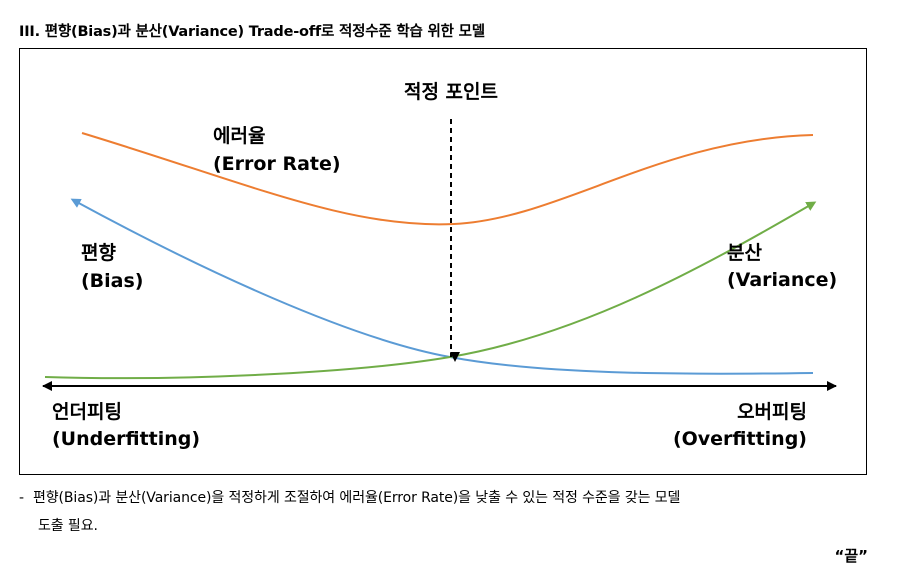  Describe the element at coordinates (740, 439) in the screenshot. I see `overfitting-label-en: (Overfitting)` at that location.